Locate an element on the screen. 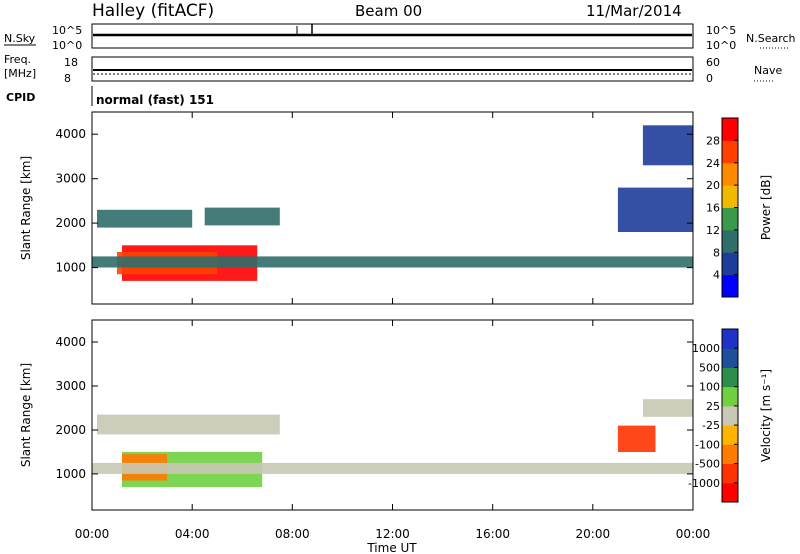 The width and height of the screenshot is (800, 554). colorbar-tick-label: 25 is located at coordinates (713, 406).